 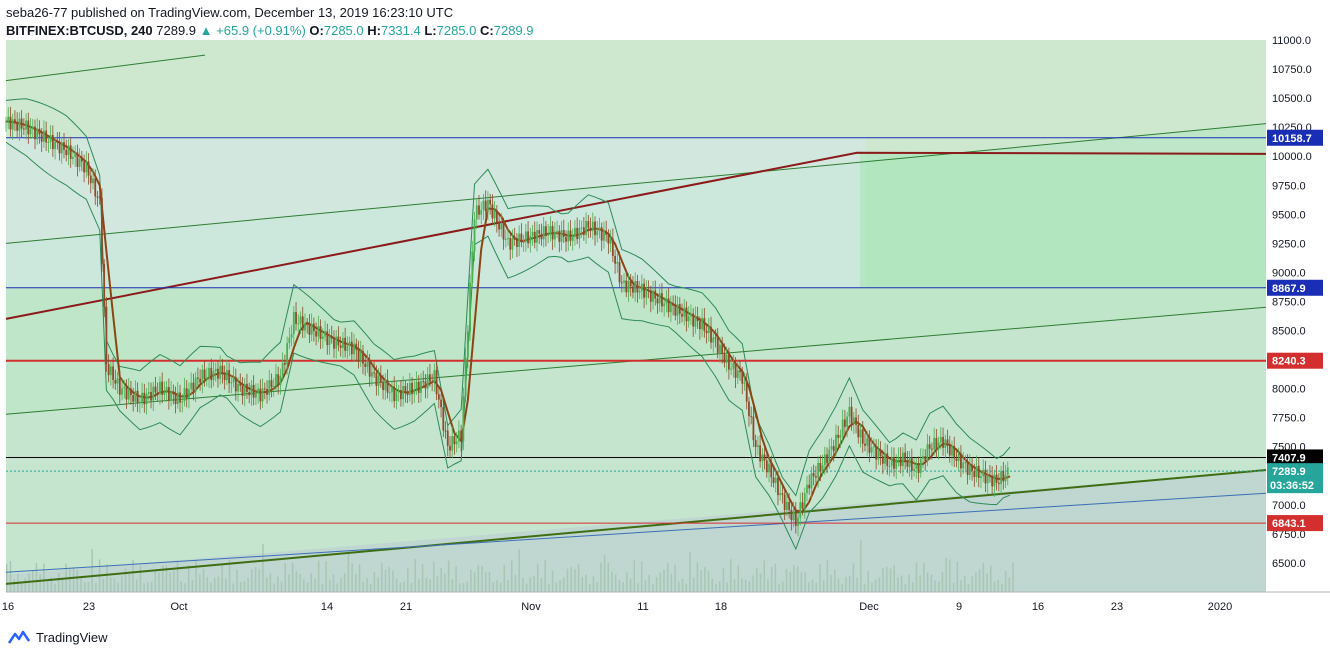 I want to click on countdown-label: 03:36:52, so click(x=1292, y=486).